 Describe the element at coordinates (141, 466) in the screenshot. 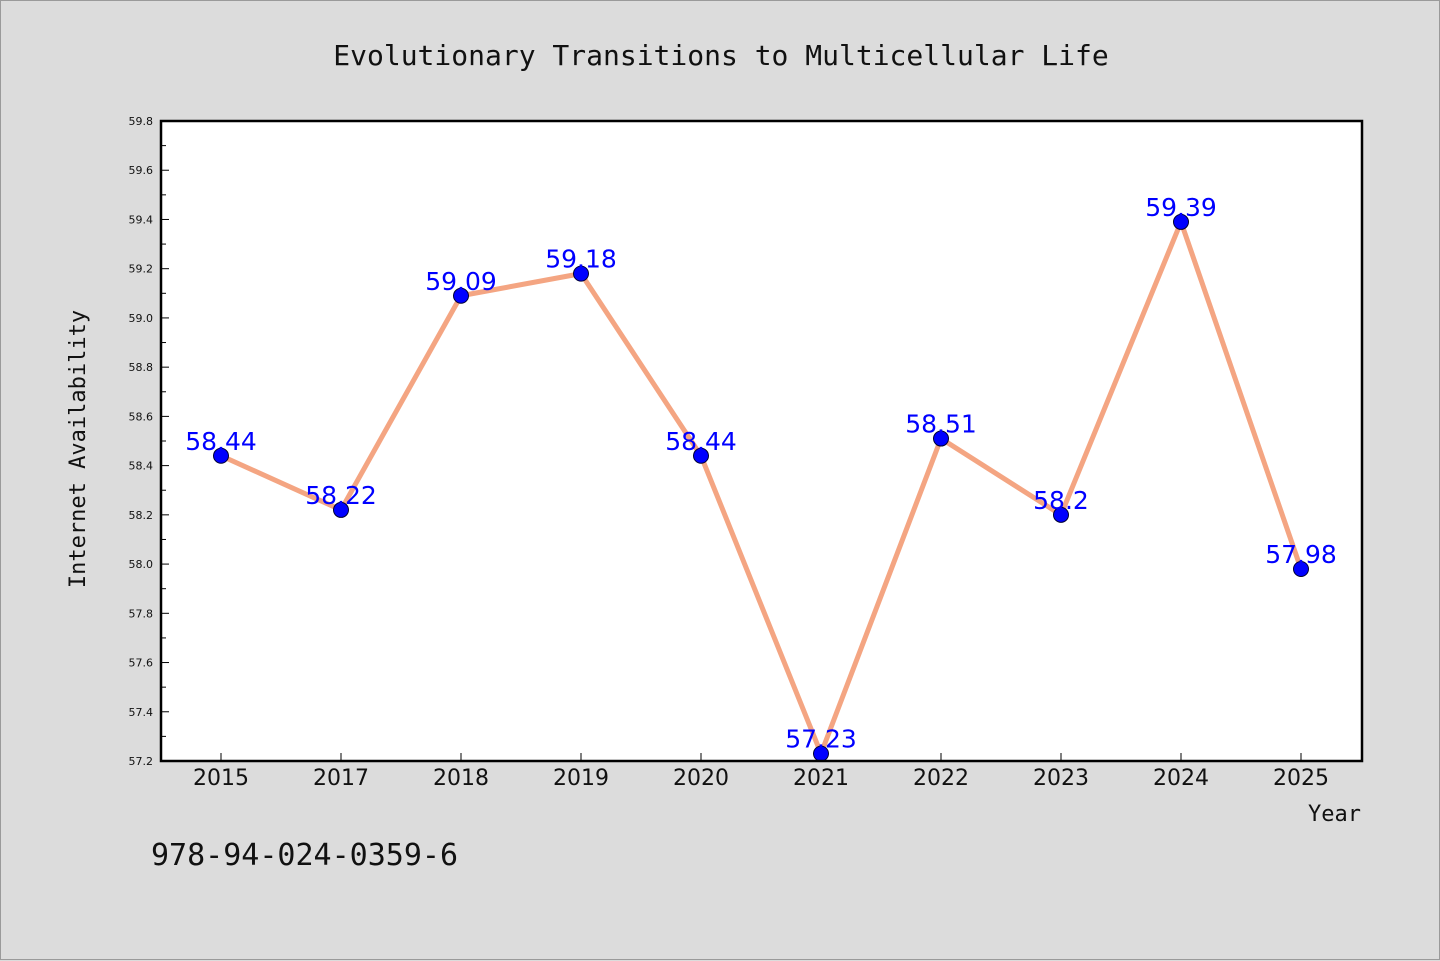

I see `y-tick-label: 58.4` at that location.